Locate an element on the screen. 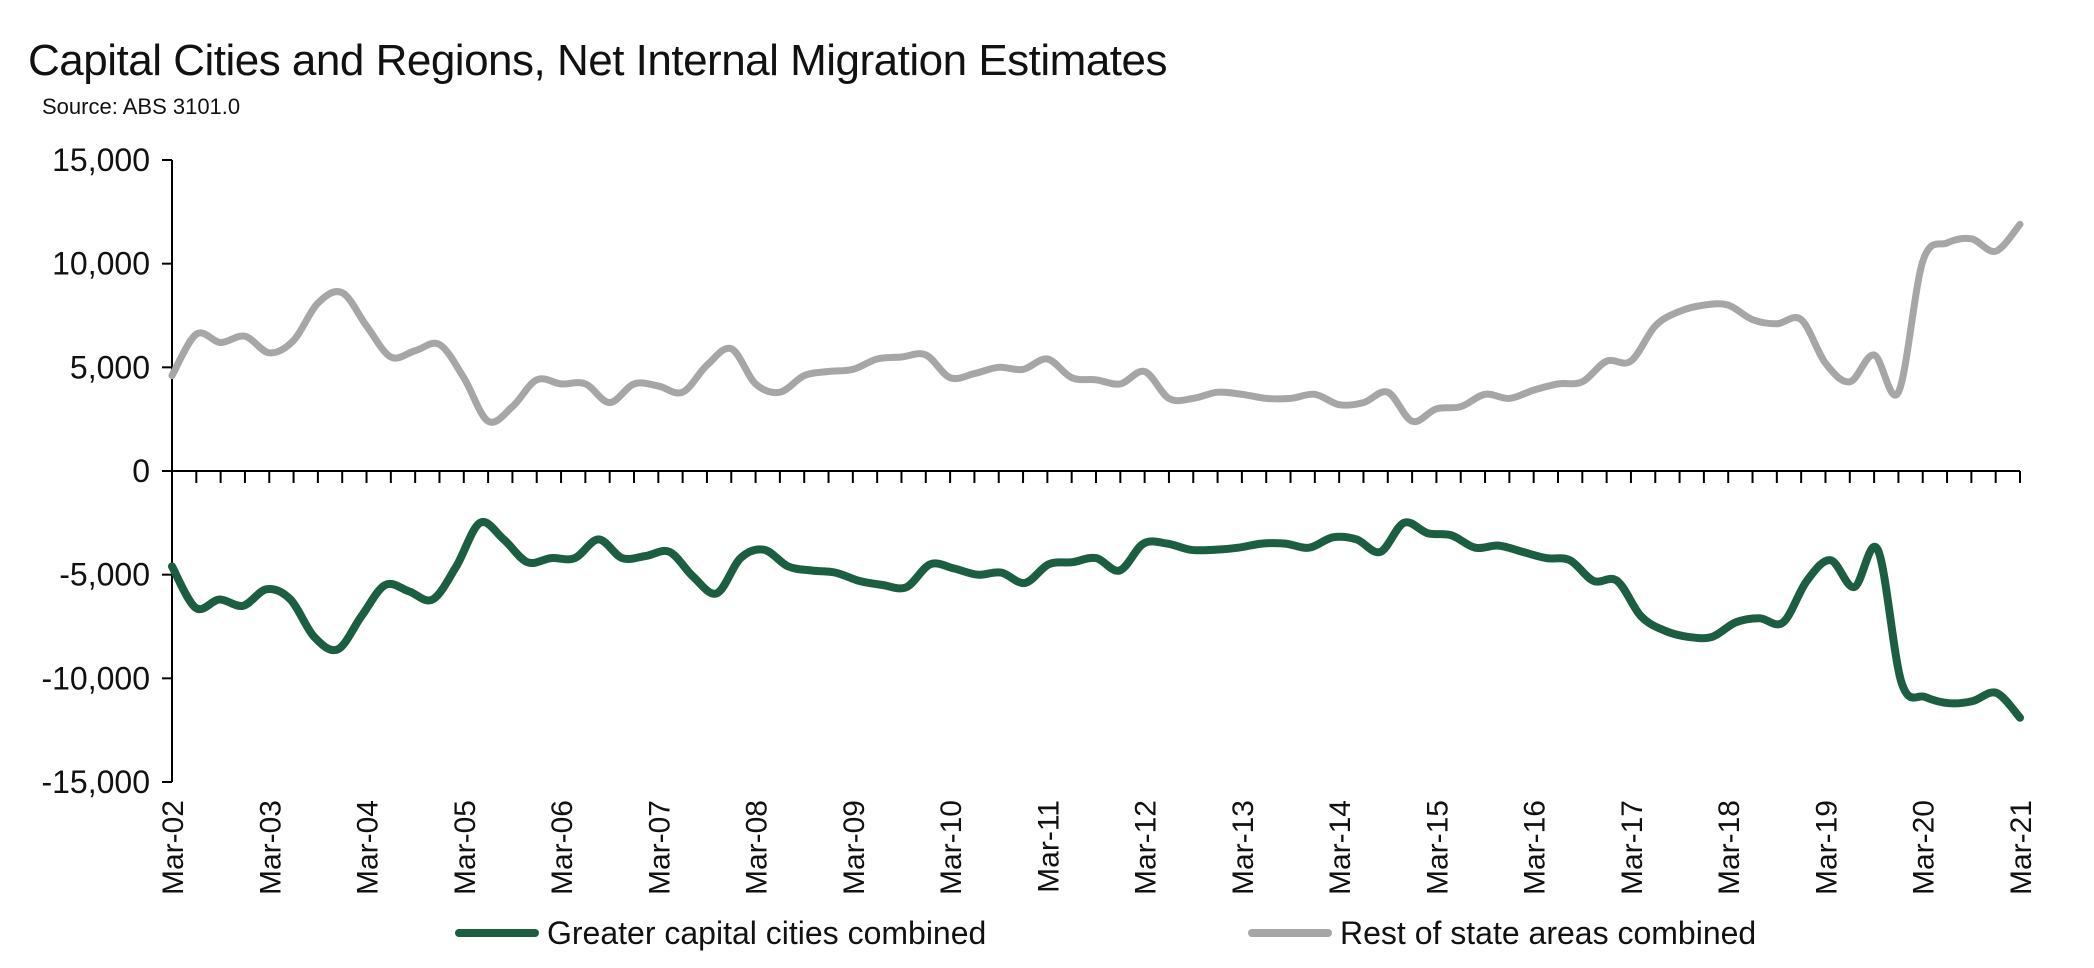 The image size is (2094, 968). legend-item-capital-cities: Greater capital cities combined is located at coordinates (720, 933).